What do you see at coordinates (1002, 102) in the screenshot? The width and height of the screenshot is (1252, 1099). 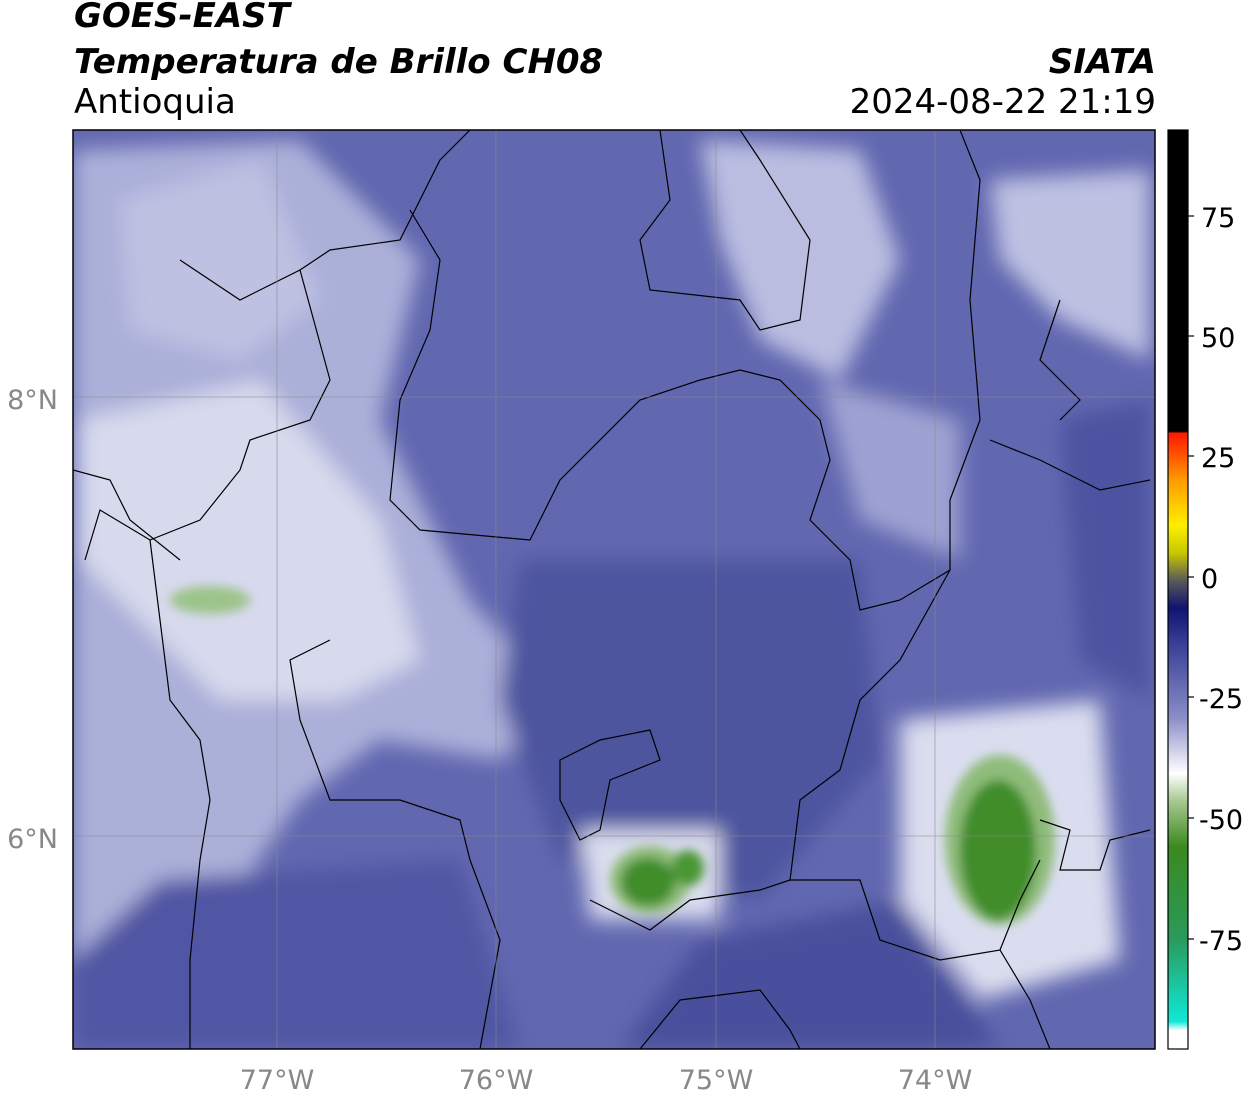 I see `datetime-label: 2024-08-22 21:19` at bounding box center [1002, 102].